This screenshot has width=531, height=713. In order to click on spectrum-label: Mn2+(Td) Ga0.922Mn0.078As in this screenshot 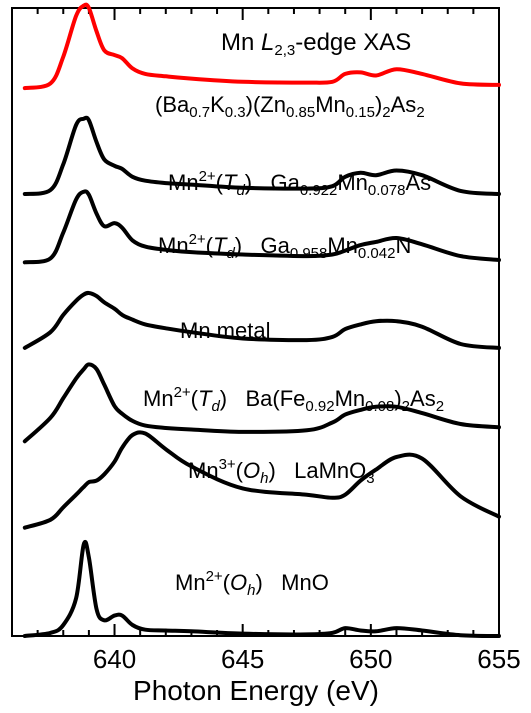, I will do `click(299, 183)`.